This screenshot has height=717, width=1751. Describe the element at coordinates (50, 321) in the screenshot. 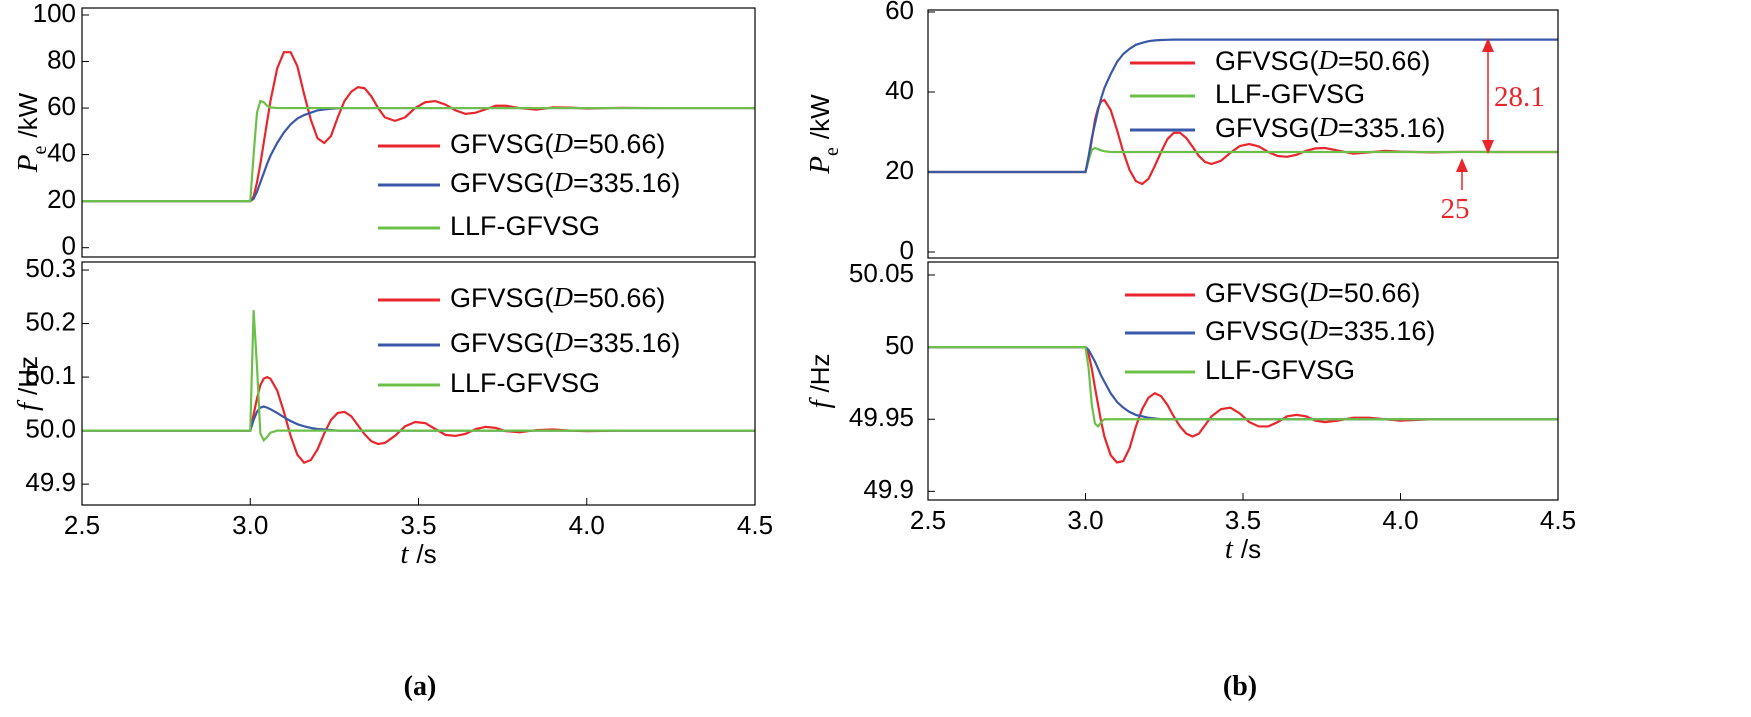

I see `y-tick-label: 50.2` at that location.